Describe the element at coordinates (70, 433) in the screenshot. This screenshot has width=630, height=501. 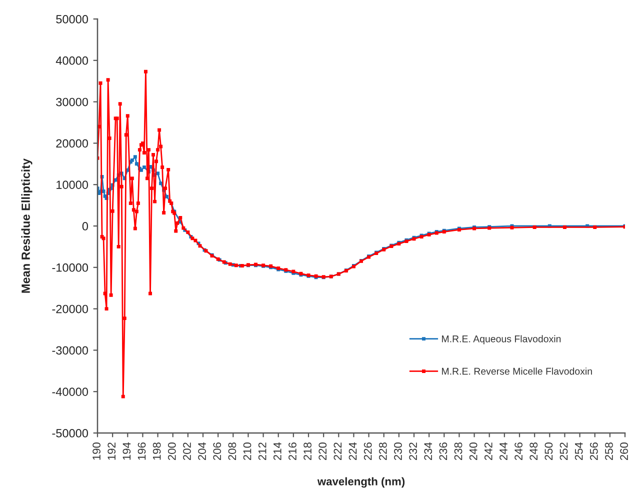
I see `y-tick-label: -50000` at that location.